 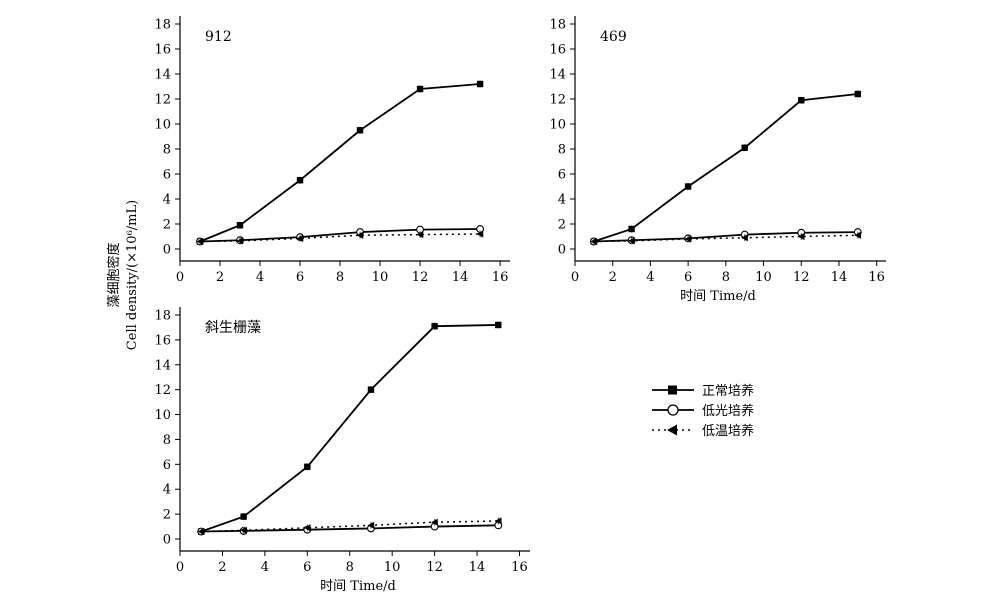 What do you see at coordinates (132, 275) in the screenshot?
I see `y-axis-label-en: Cell density/(×10⁶/mL)` at bounding box center [132, 275].